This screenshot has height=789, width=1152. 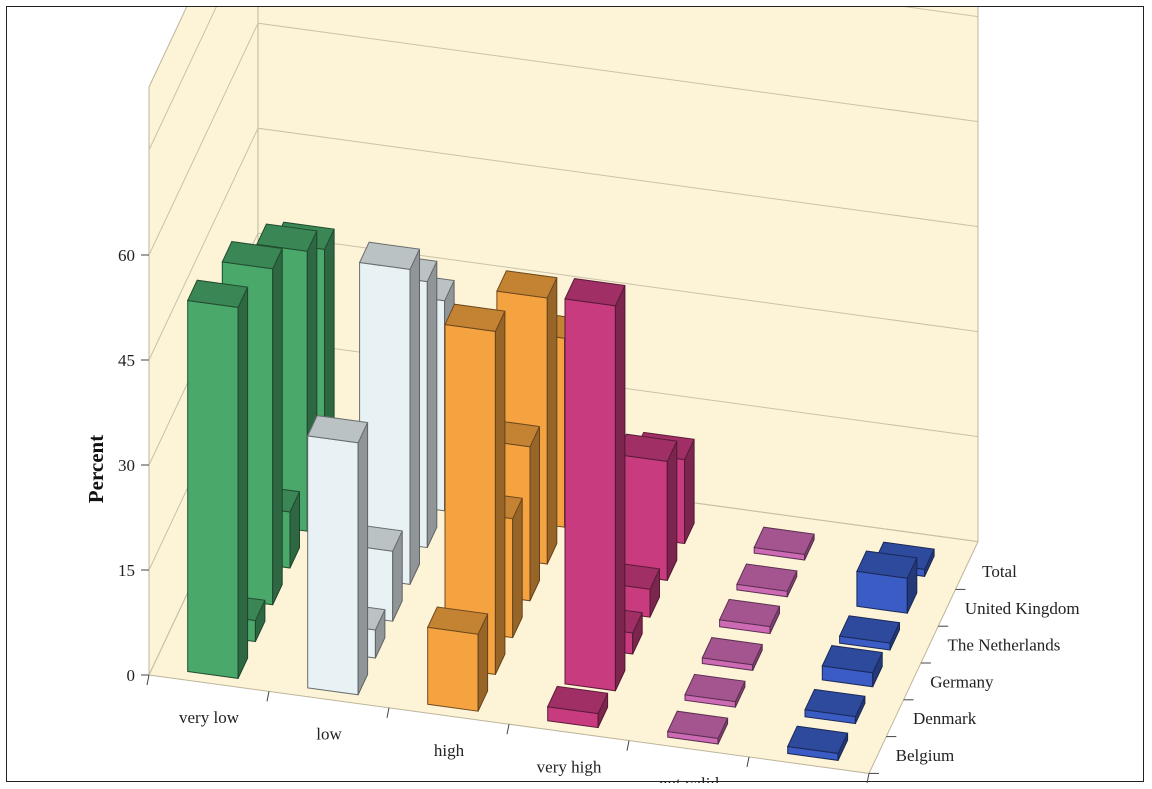 I want to click on x-tick-label: low, so click(x=329, y=734).